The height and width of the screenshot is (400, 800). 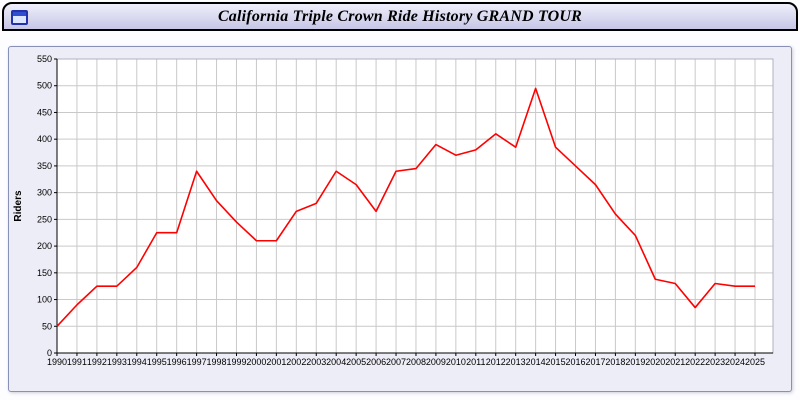 I want to click on svg-text: 2012, so click(x=496, y=362).